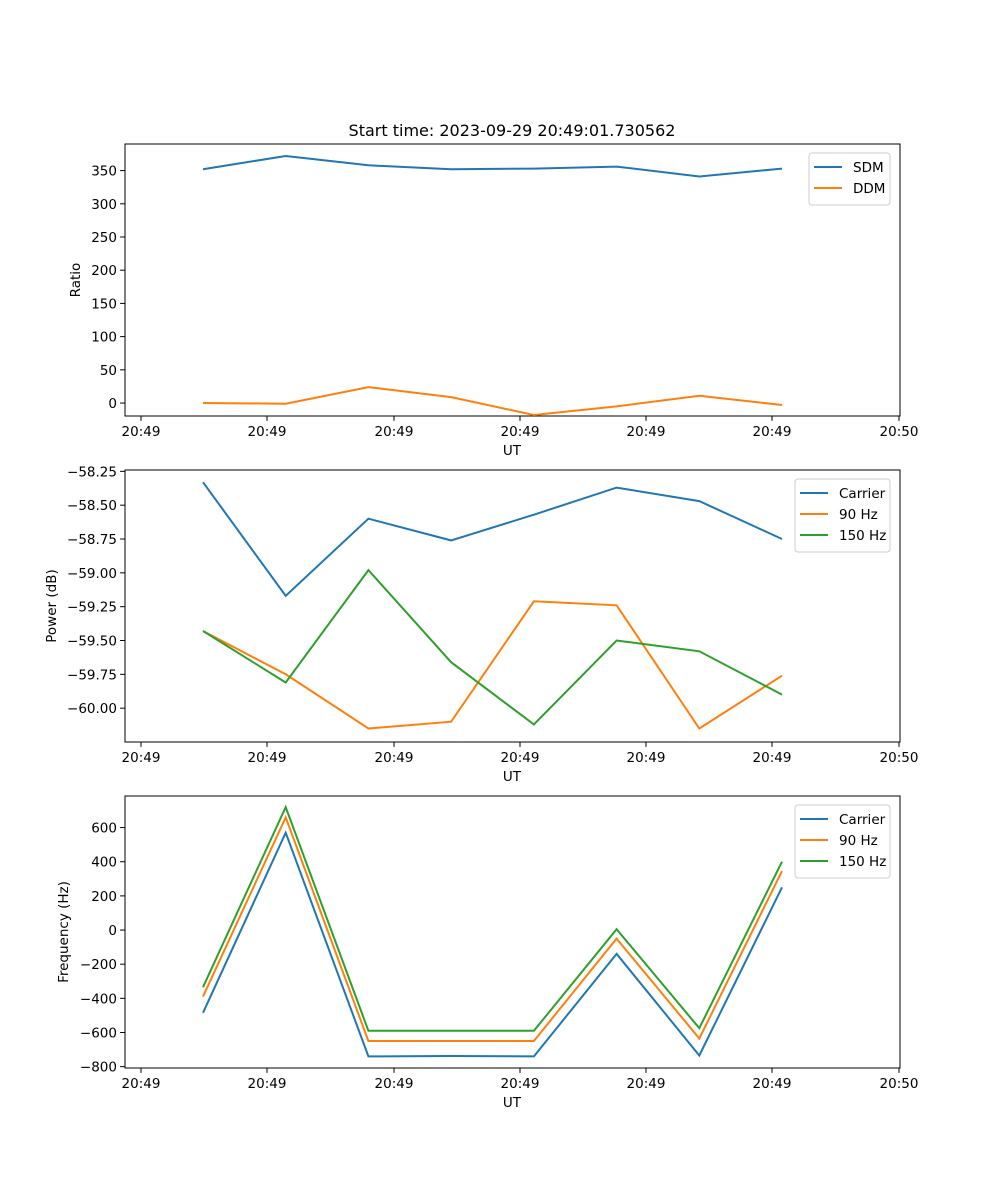  What do you see at coordinates (492, 166) in the screenshot?
I see `series-line-sdm` at bounding box center [492, 166].